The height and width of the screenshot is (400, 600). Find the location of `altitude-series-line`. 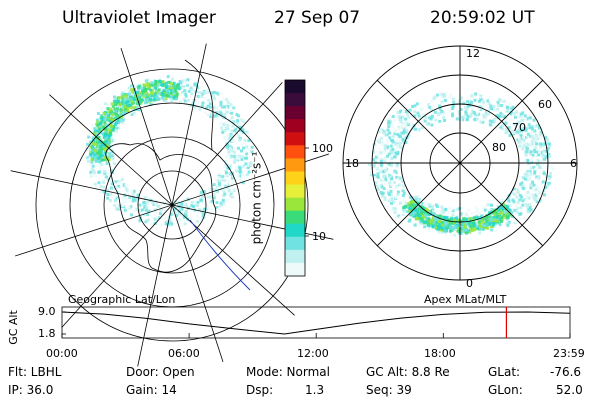

altitude-series-line is located at coordinates (316, 323).